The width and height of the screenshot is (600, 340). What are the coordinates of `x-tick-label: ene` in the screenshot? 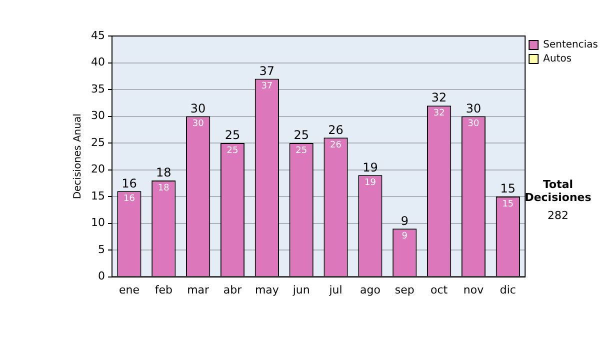 It's located at (129, 289).